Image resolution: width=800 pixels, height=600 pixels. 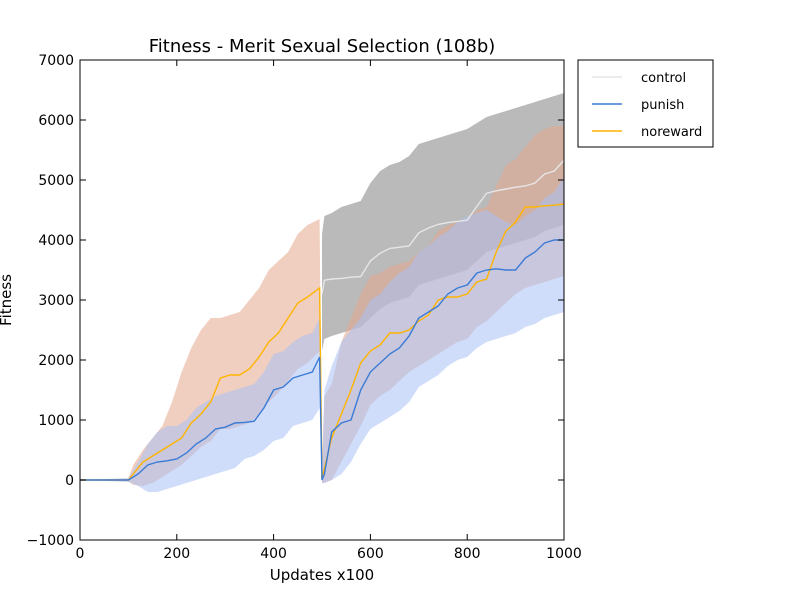 I want to click on y-tick-label: 5000, so click(x=56, y=181).